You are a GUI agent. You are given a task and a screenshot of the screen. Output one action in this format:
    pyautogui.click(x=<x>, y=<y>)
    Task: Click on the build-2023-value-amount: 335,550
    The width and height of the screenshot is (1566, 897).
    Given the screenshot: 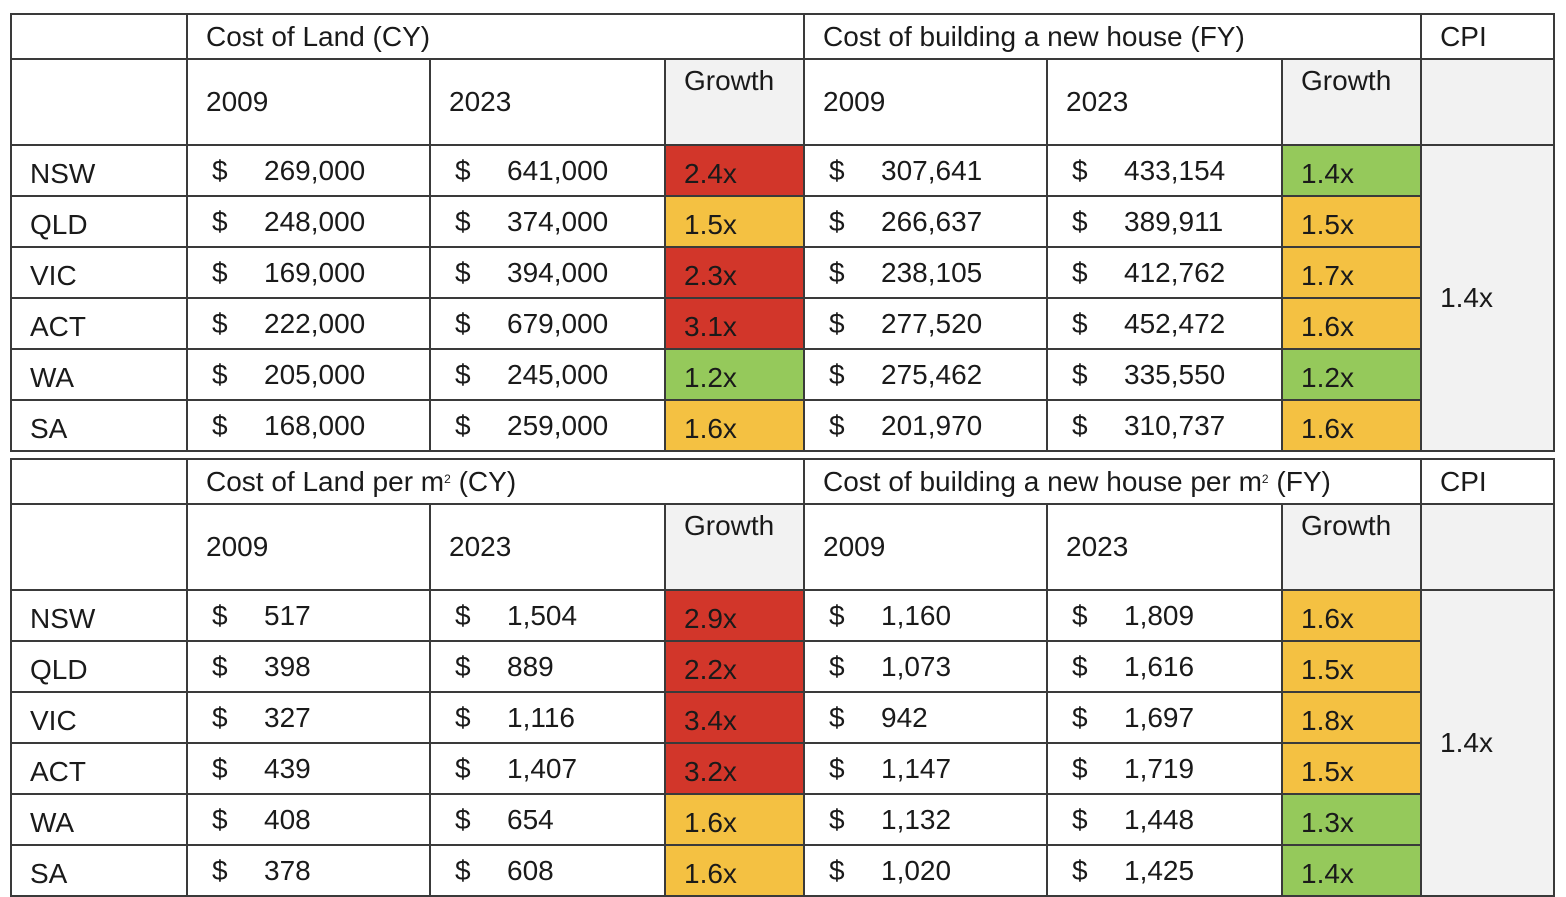 What is the action you would take?
    pyautogui.click(x=1175, y=374)
    